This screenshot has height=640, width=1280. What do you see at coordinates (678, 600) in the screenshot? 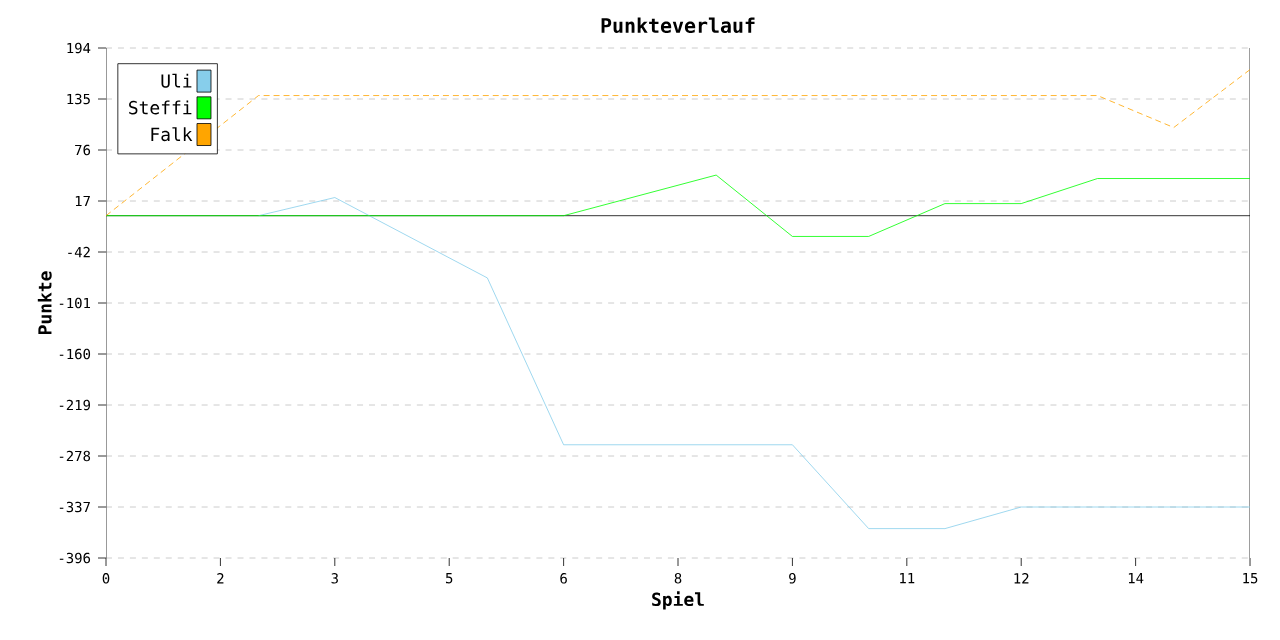
I see `x-axis-title: Spiel` at bounding box center [678, 600].